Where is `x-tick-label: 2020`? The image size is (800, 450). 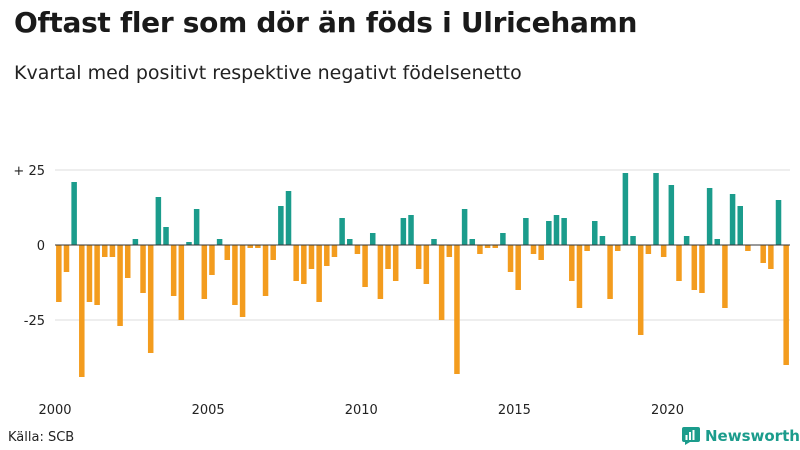 x-tick-label: 2020 is located at coordinates (667, 410).